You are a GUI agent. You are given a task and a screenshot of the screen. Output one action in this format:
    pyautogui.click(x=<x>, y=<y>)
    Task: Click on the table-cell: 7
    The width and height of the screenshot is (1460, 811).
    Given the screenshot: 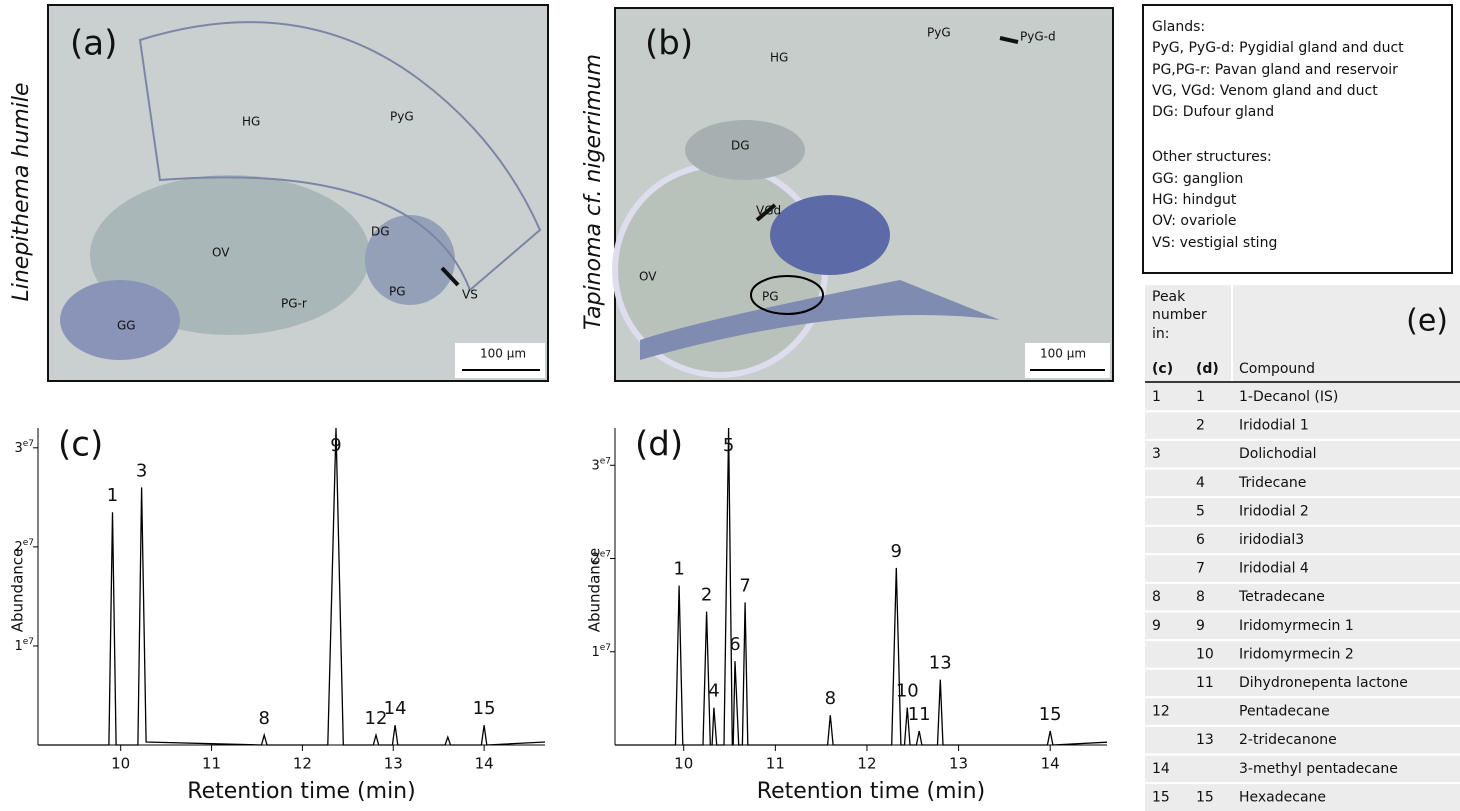 What is the action you would take?
    pyautogui.click(x=1200, y=569)
    